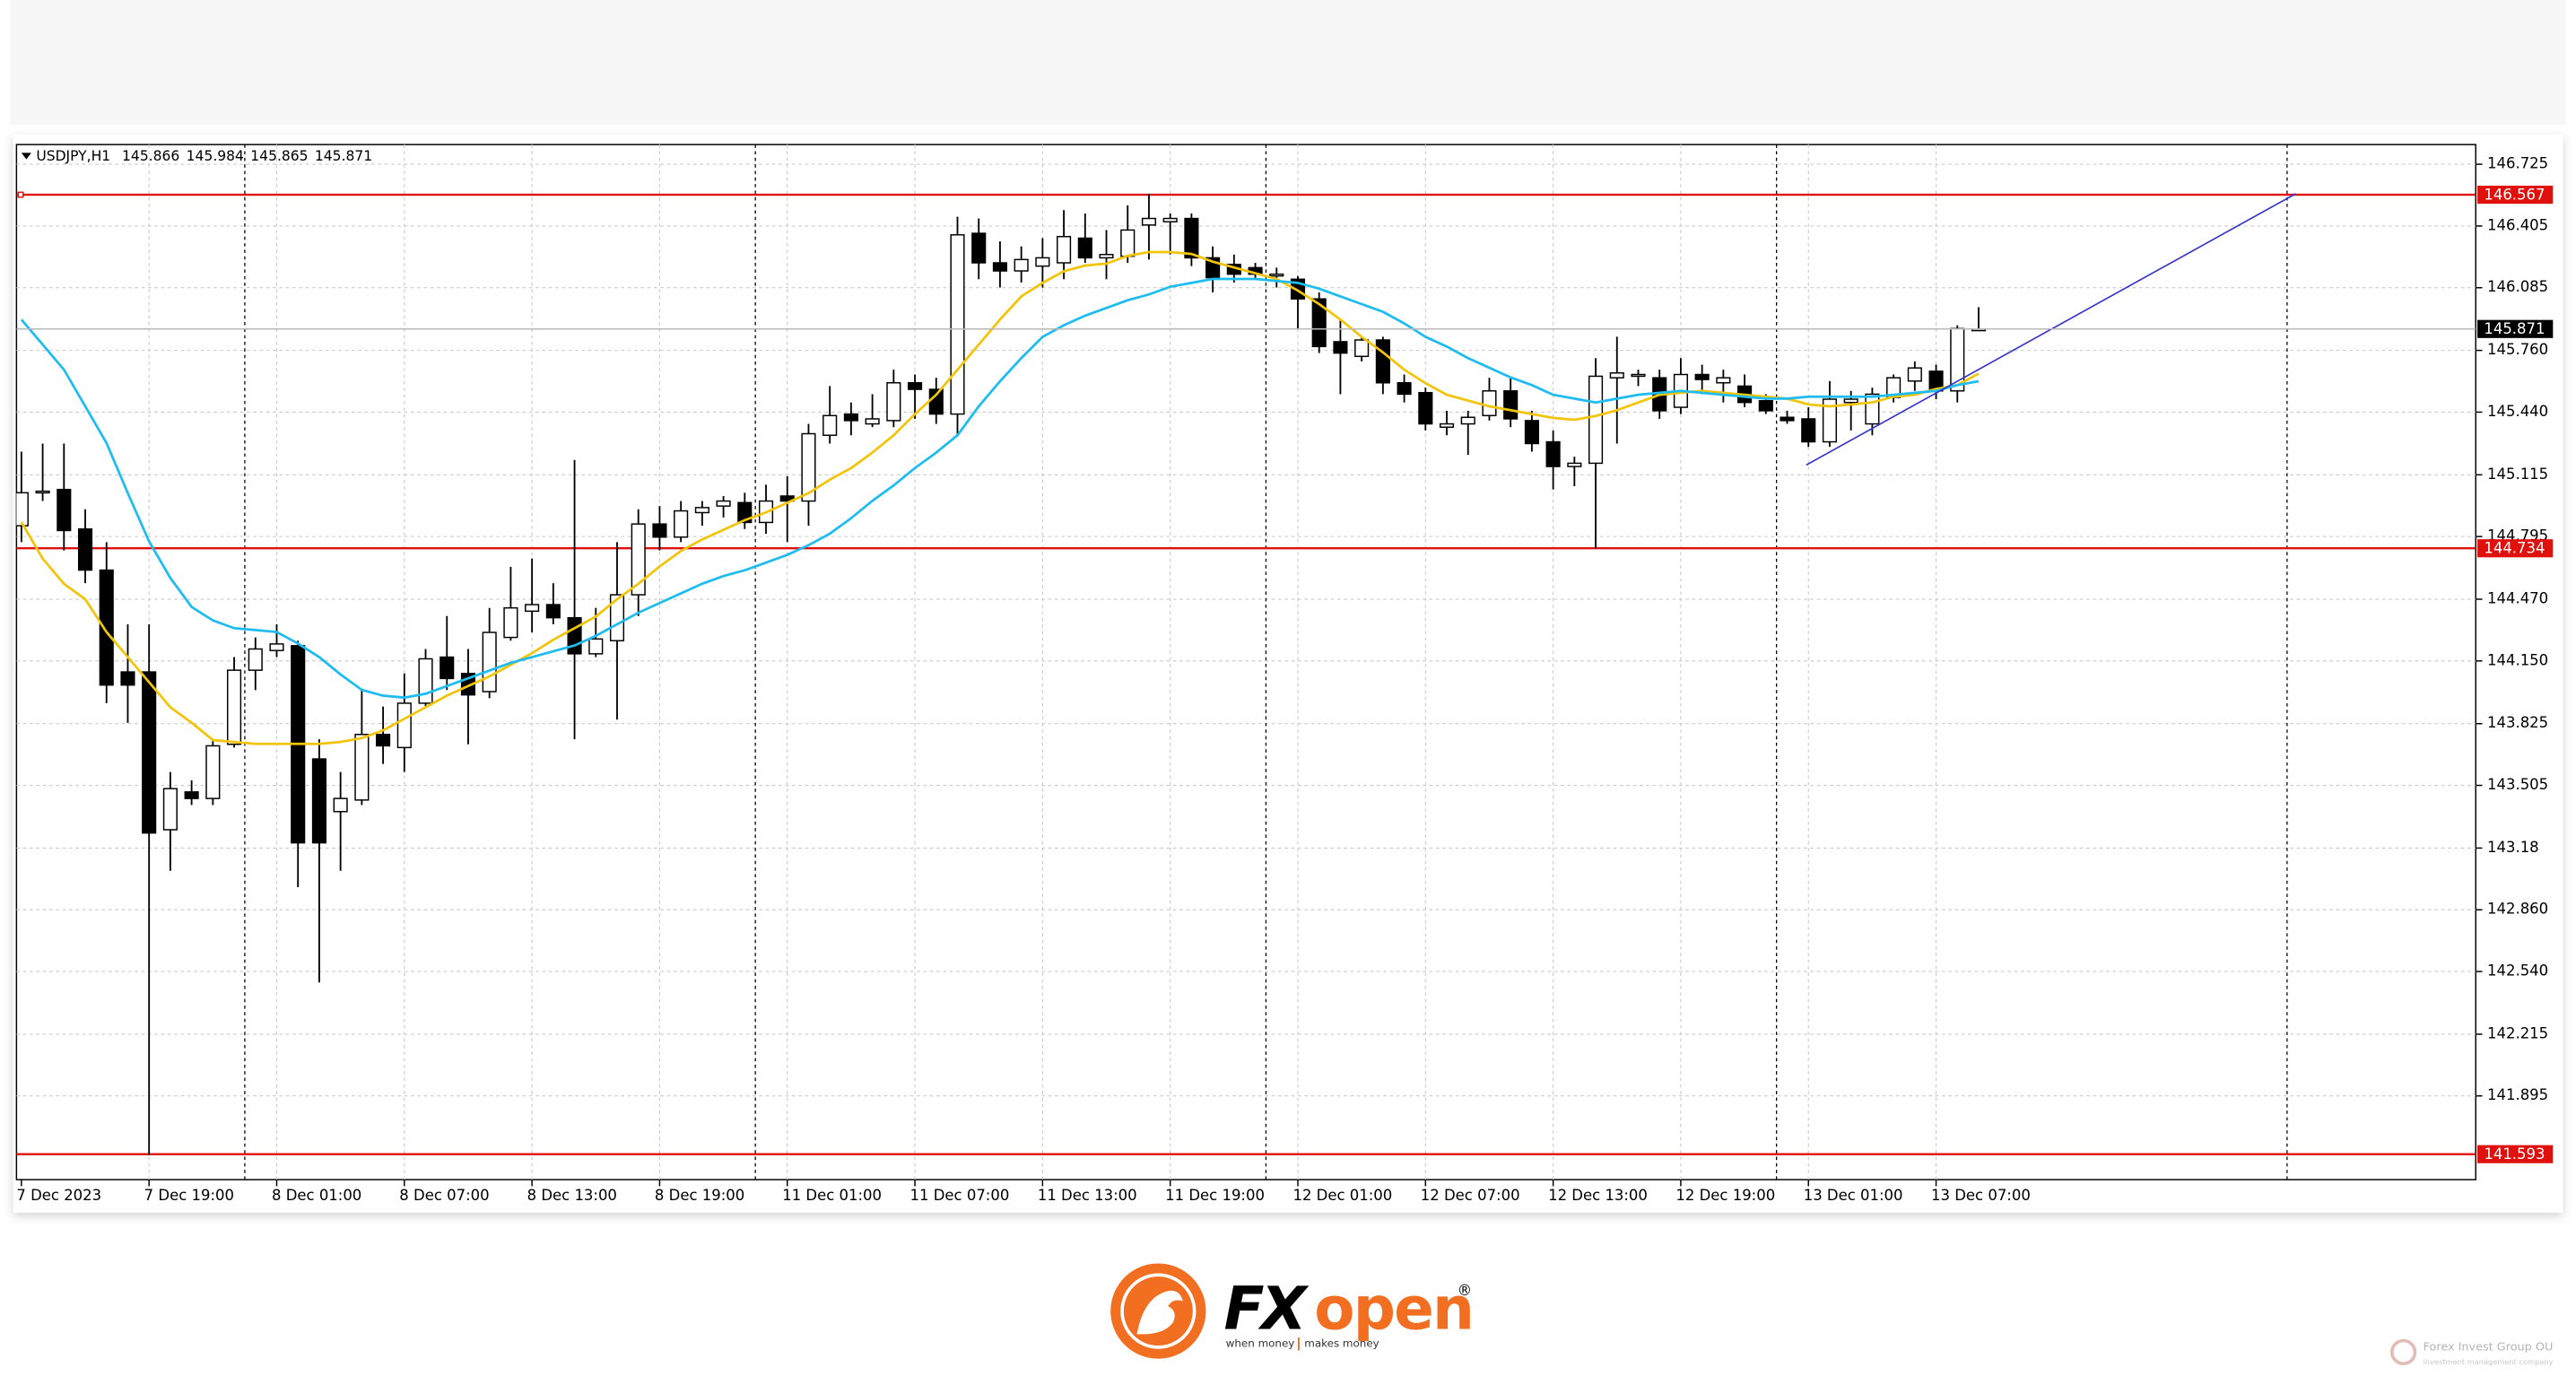  What do you see at coordinates (1725, 1195) in the screenshot?
I see `x-tick-label: 12 Dec 19:00` at bounding box center [1725, 1195].